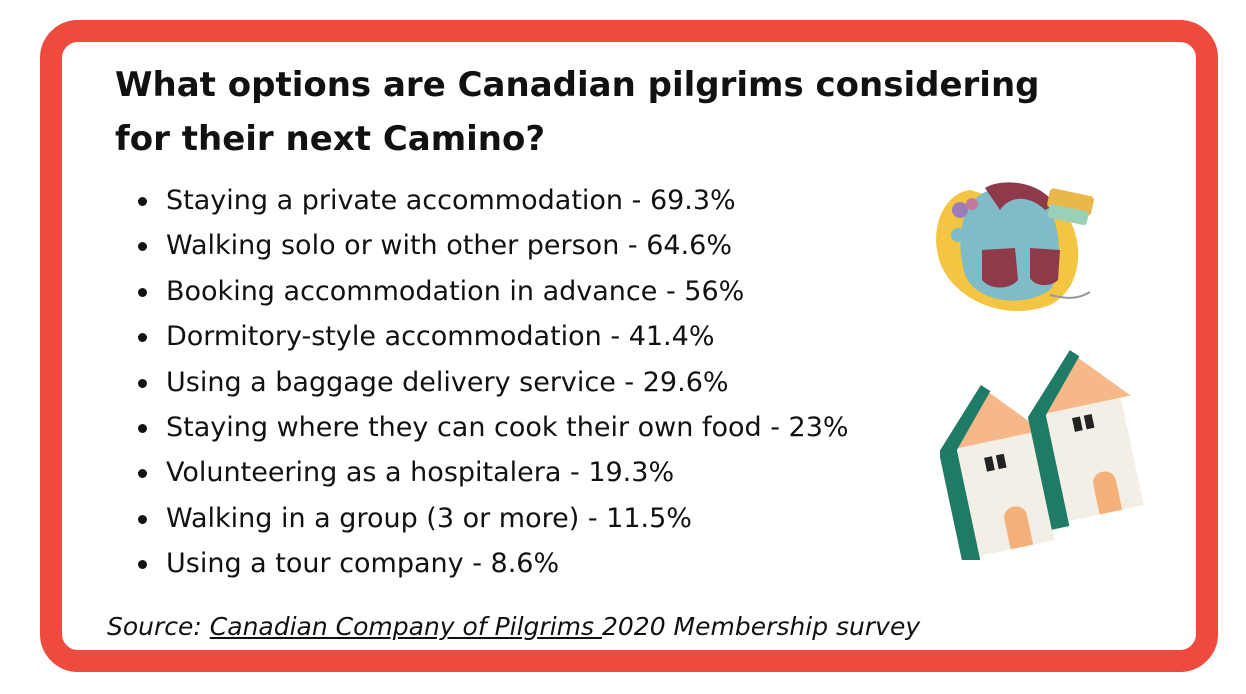 This screenshot has width=1246, height=694. What do you see at coordinates (493, 336) in the screenshot?
I see `option-item: Dormitory-style accommodation - 41.4%` at bounding box center [493, 336].